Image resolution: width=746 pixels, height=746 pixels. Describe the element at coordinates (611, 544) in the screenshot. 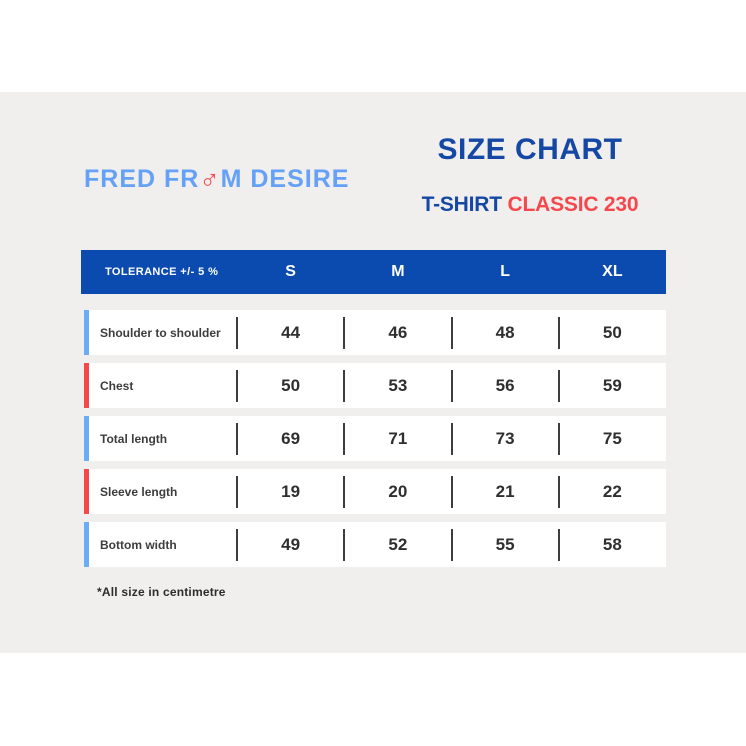

I see `size-value-xl: 58` at that location.